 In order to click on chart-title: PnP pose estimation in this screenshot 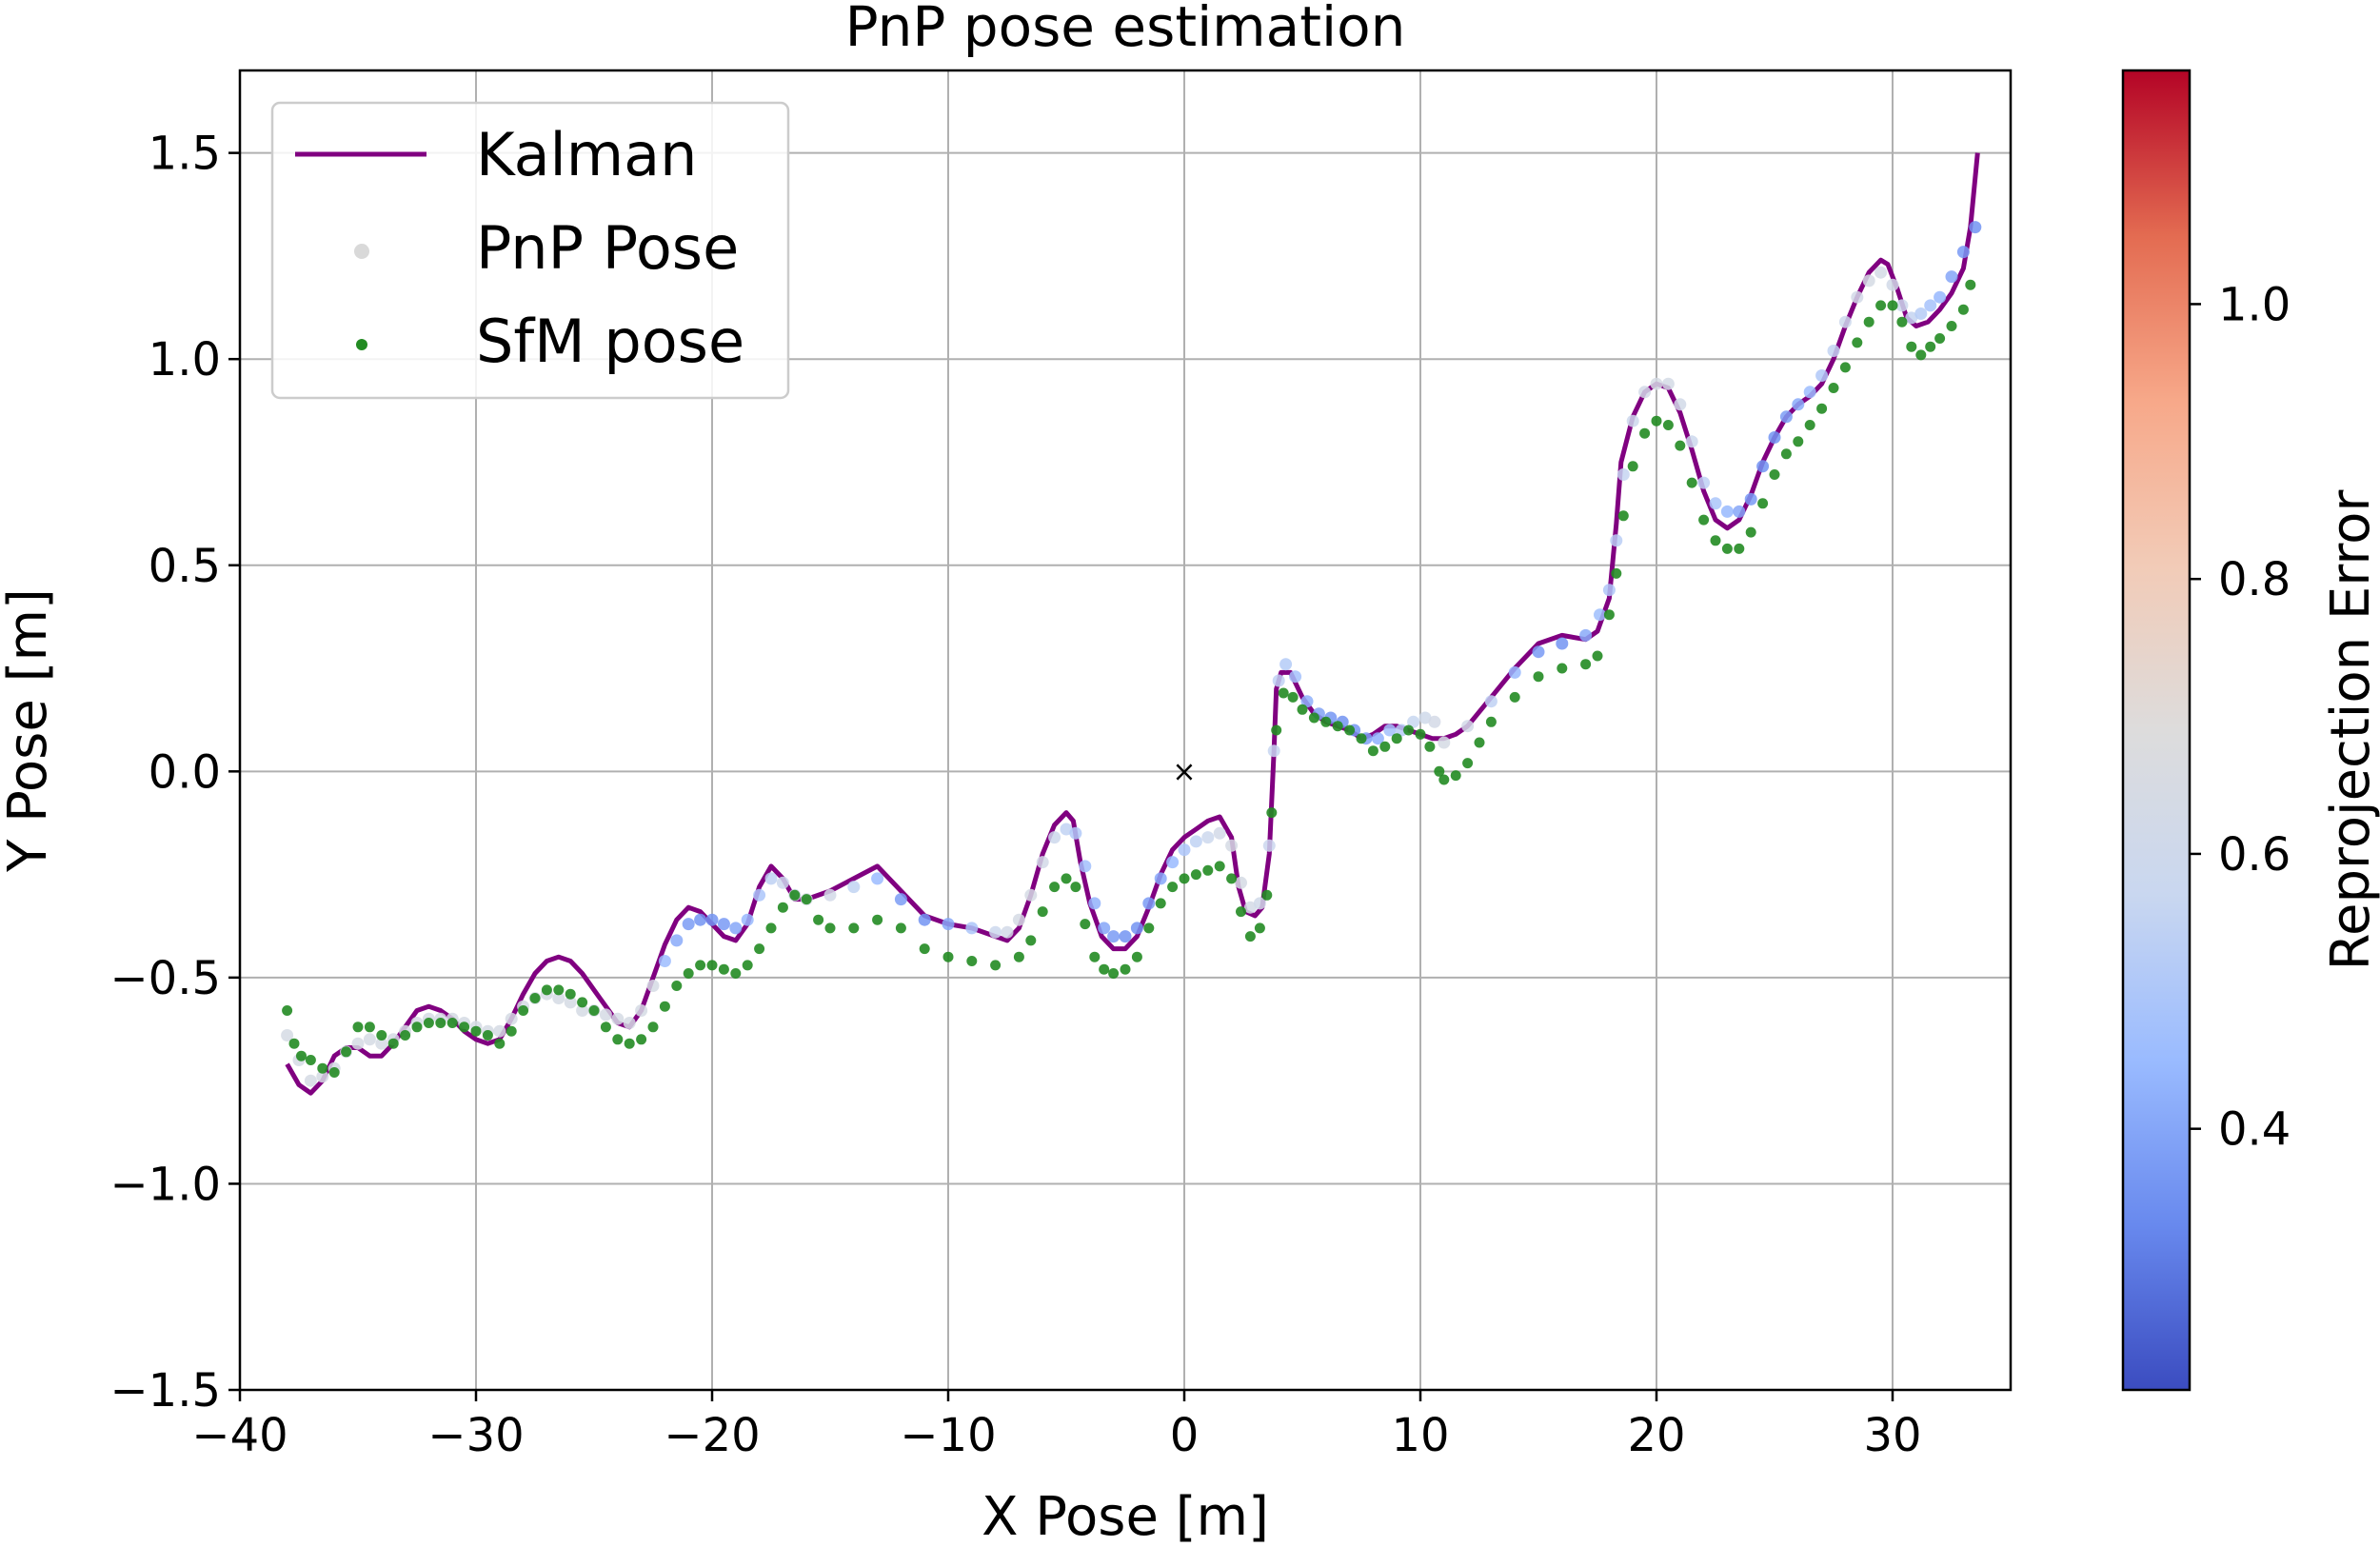, I will do `click(1125, 29)`.